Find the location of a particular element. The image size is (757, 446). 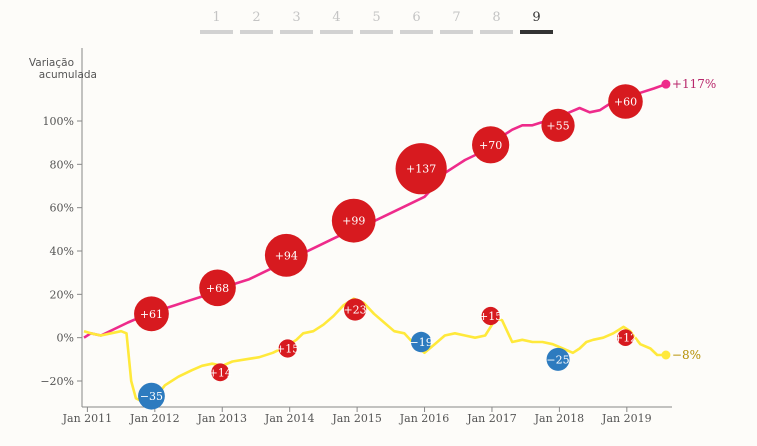

y-axis-title-line: acumulada is located at coordinates (68, 75).